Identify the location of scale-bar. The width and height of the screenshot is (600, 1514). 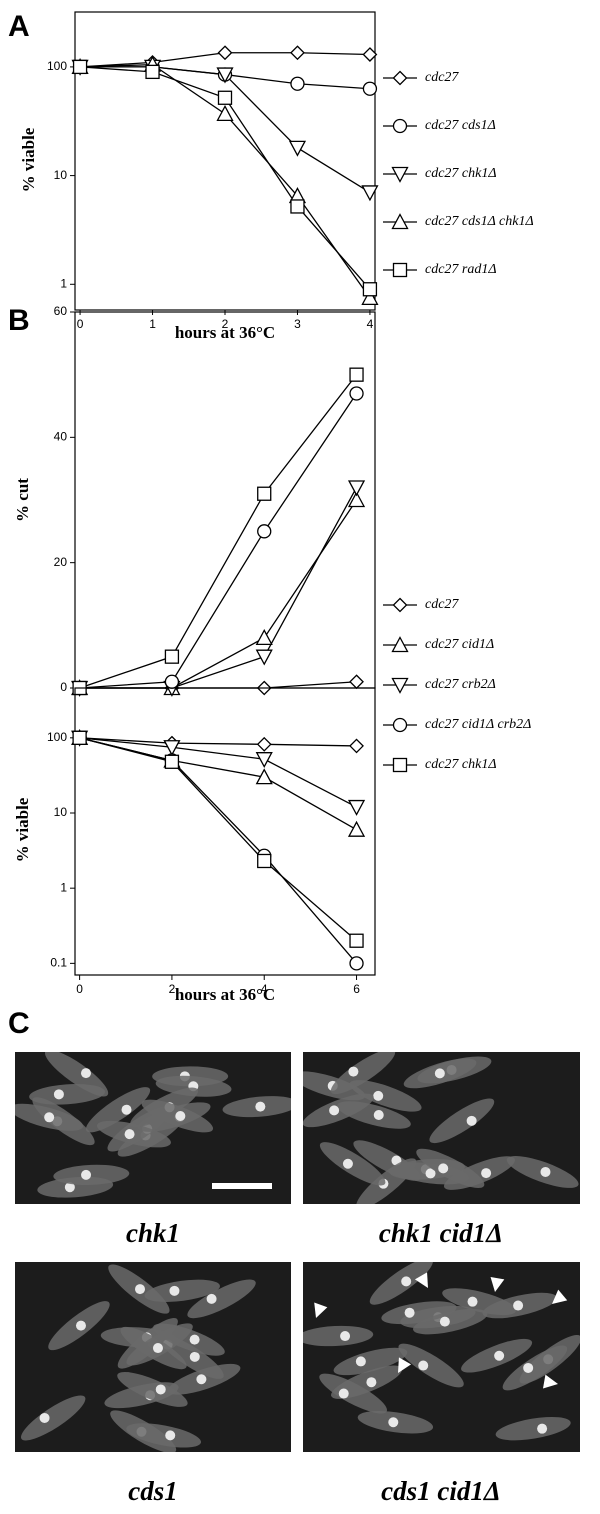
(242, 1186).